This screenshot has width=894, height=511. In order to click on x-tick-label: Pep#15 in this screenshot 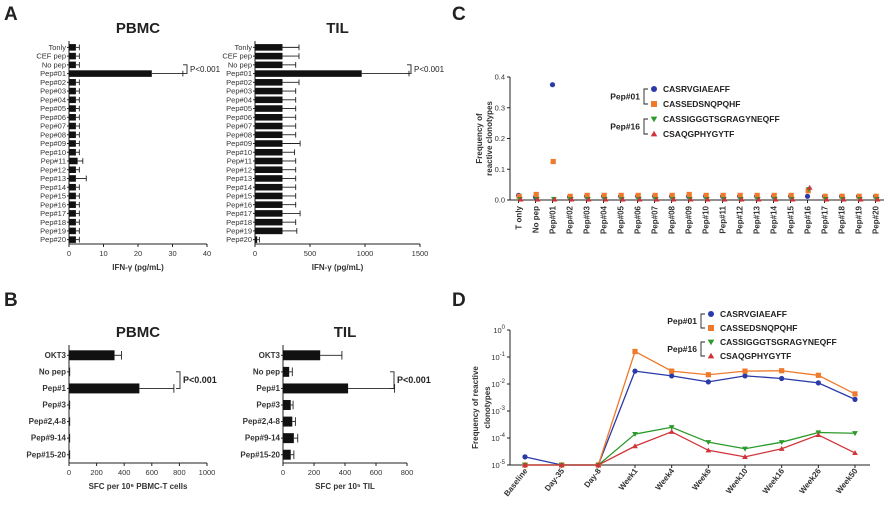, I will do `click(791, 219)`.